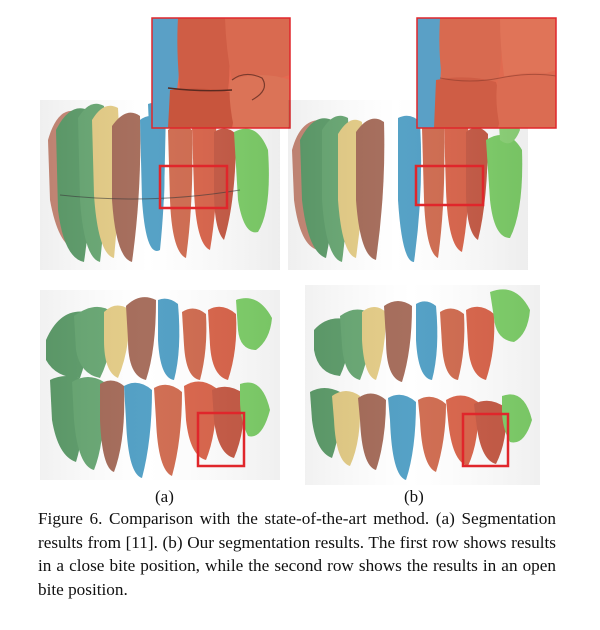  I want to click on panel-b-close-bite, so click(408, 185).